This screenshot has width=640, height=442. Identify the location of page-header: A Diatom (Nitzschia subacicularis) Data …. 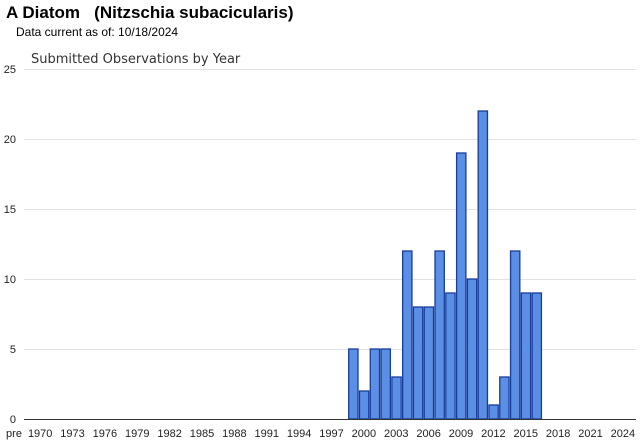
(320, 25).